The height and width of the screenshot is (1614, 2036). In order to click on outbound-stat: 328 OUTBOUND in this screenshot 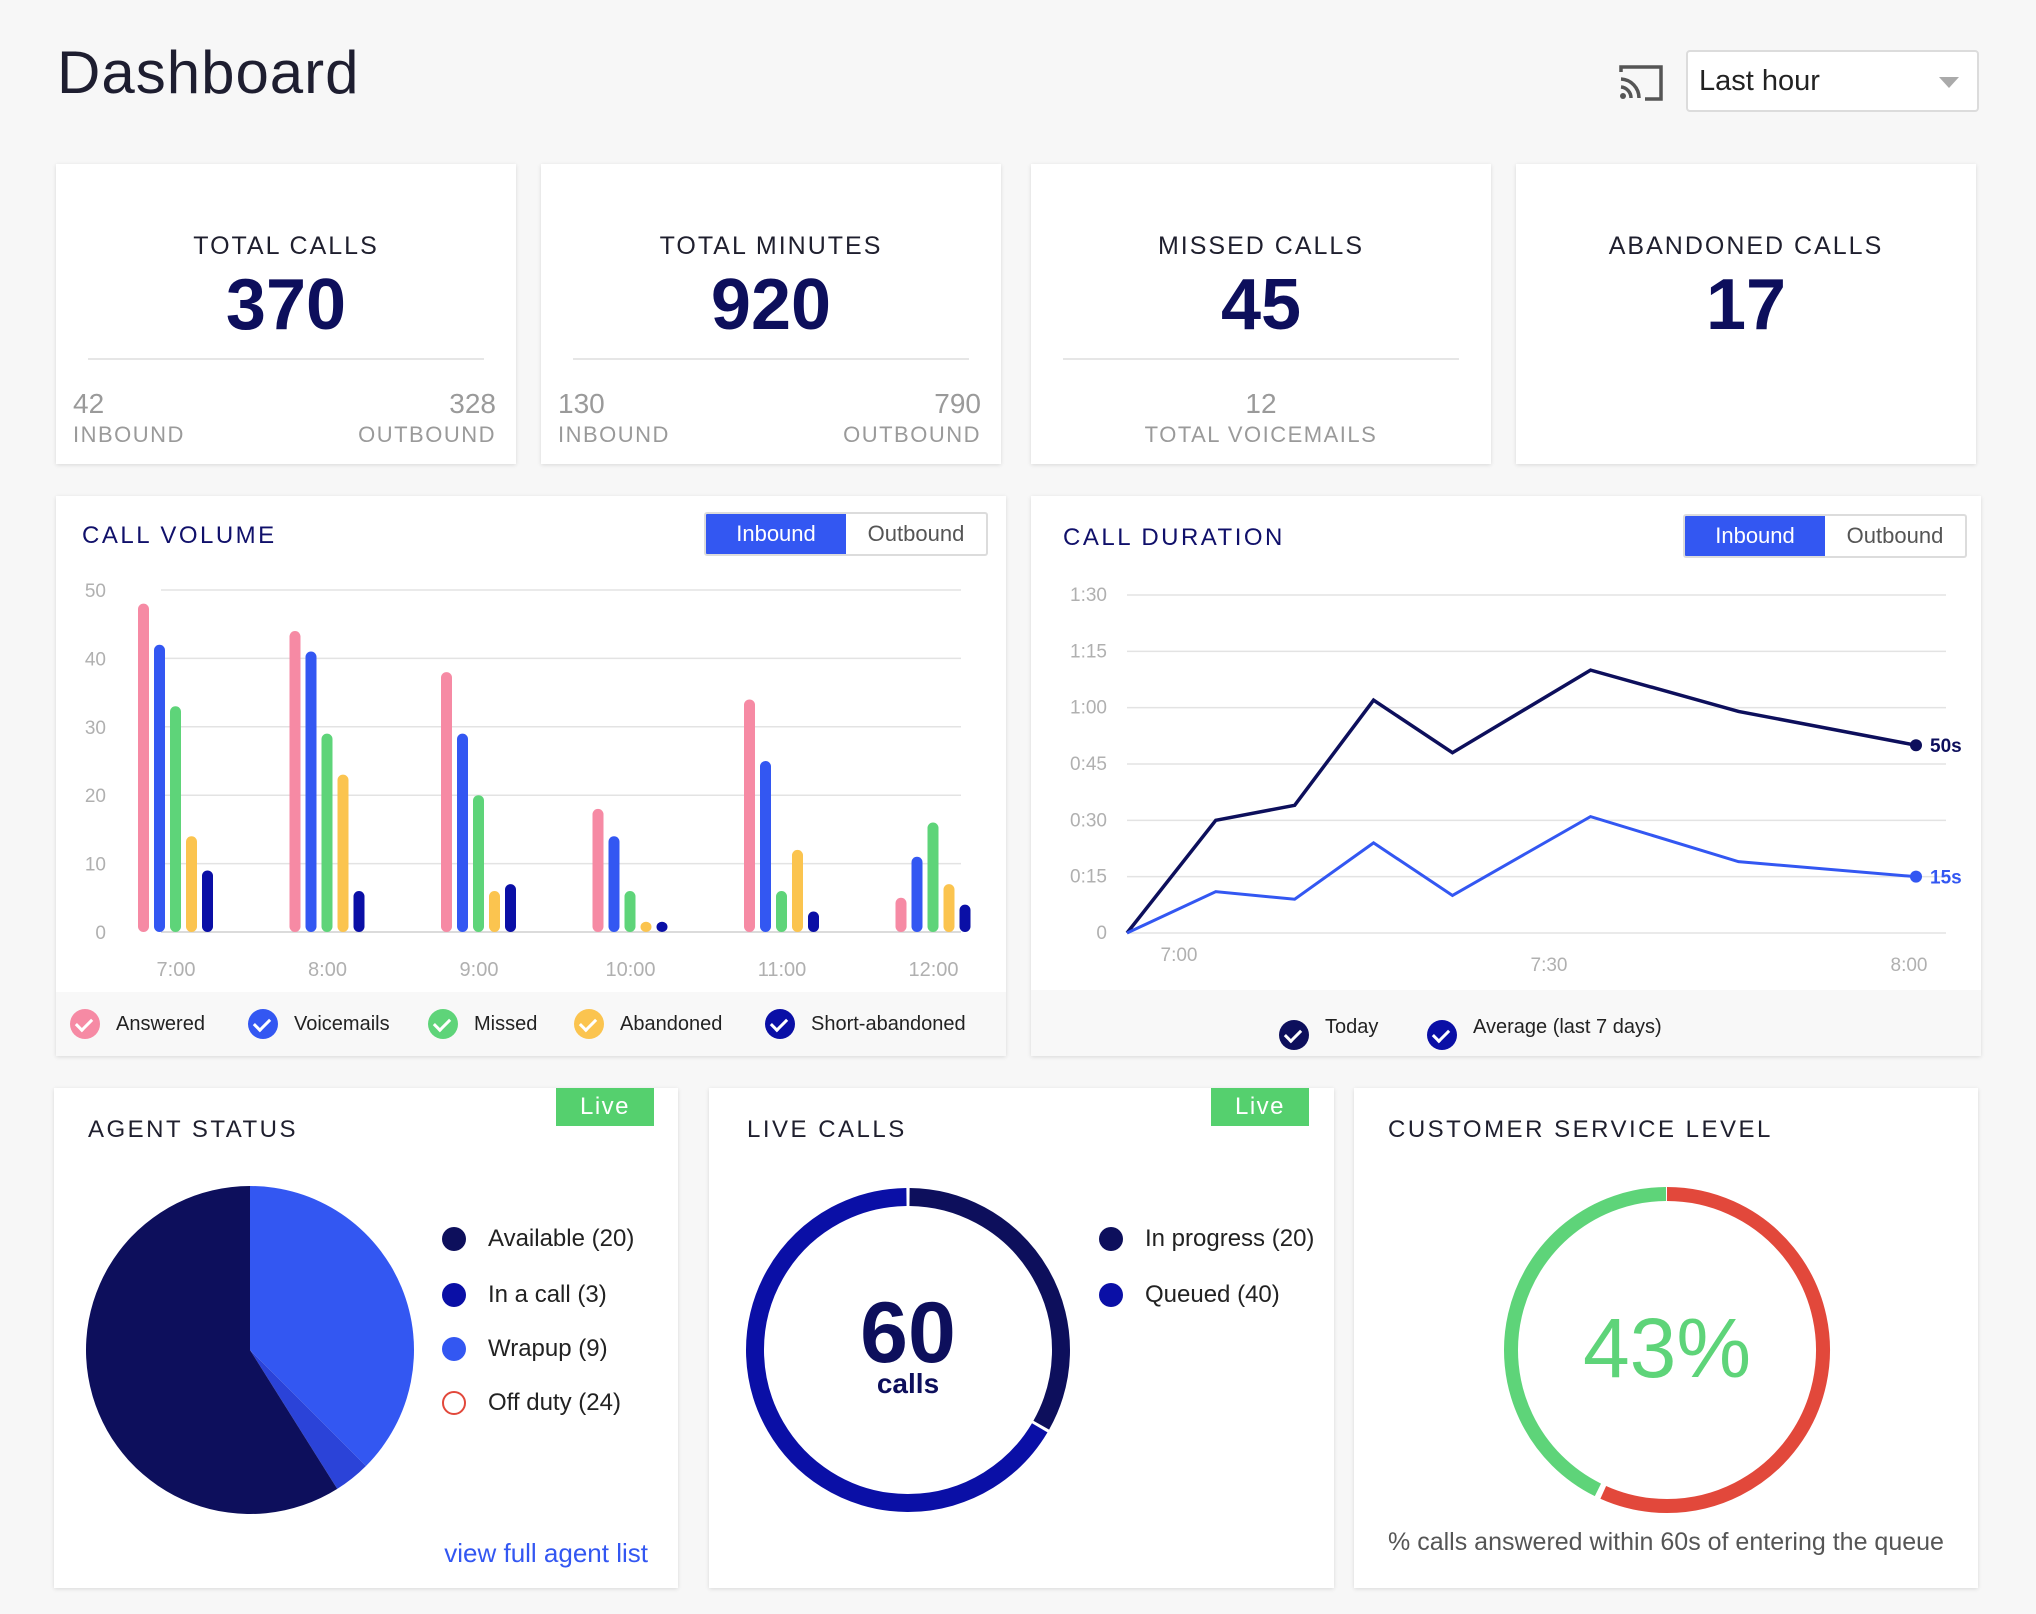, I will do `click(427, 418)`.